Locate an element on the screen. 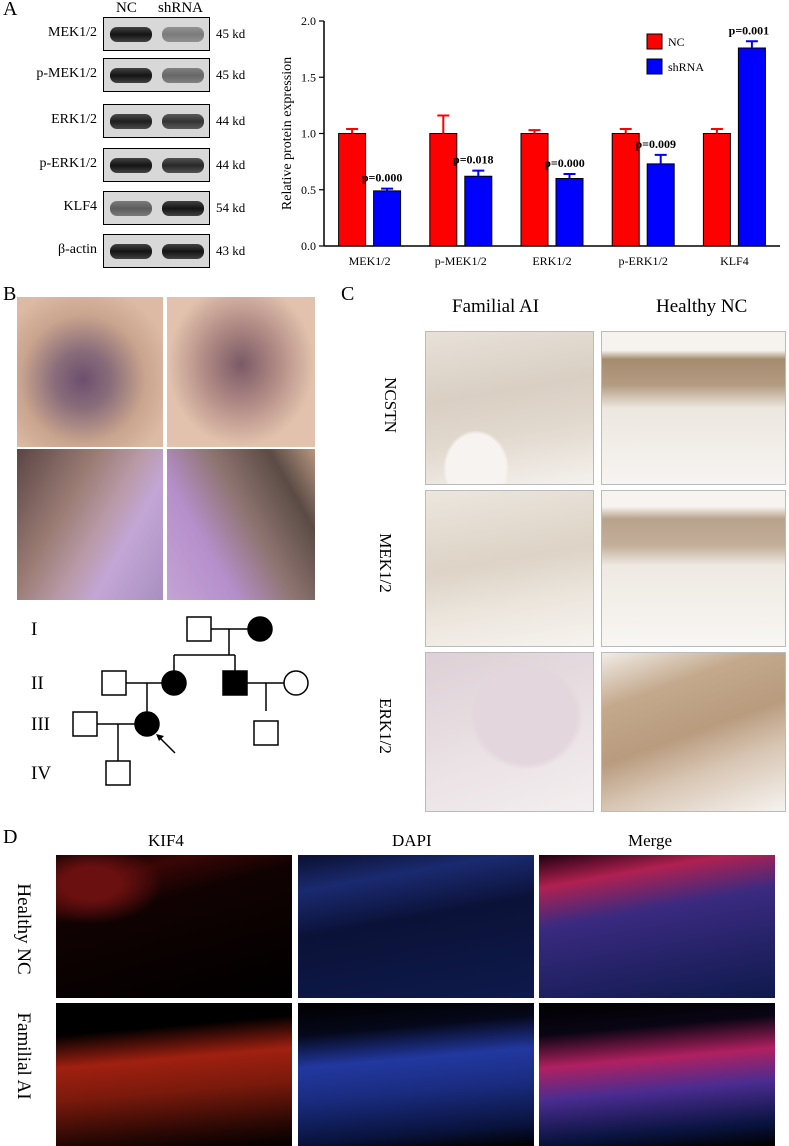  p-value-annotation: p=0.009 is located at coordinates (655, 144).